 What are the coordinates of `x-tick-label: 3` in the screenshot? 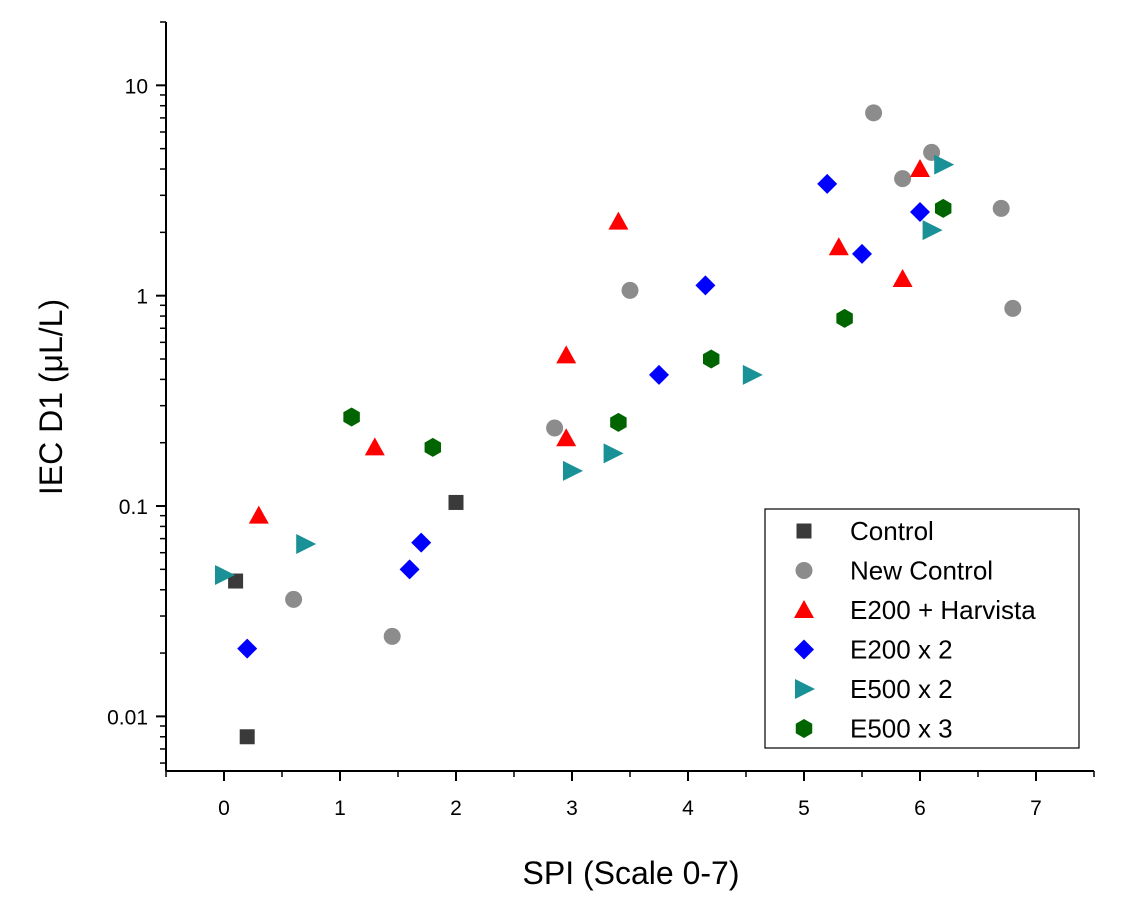 It's located at (572, 808).